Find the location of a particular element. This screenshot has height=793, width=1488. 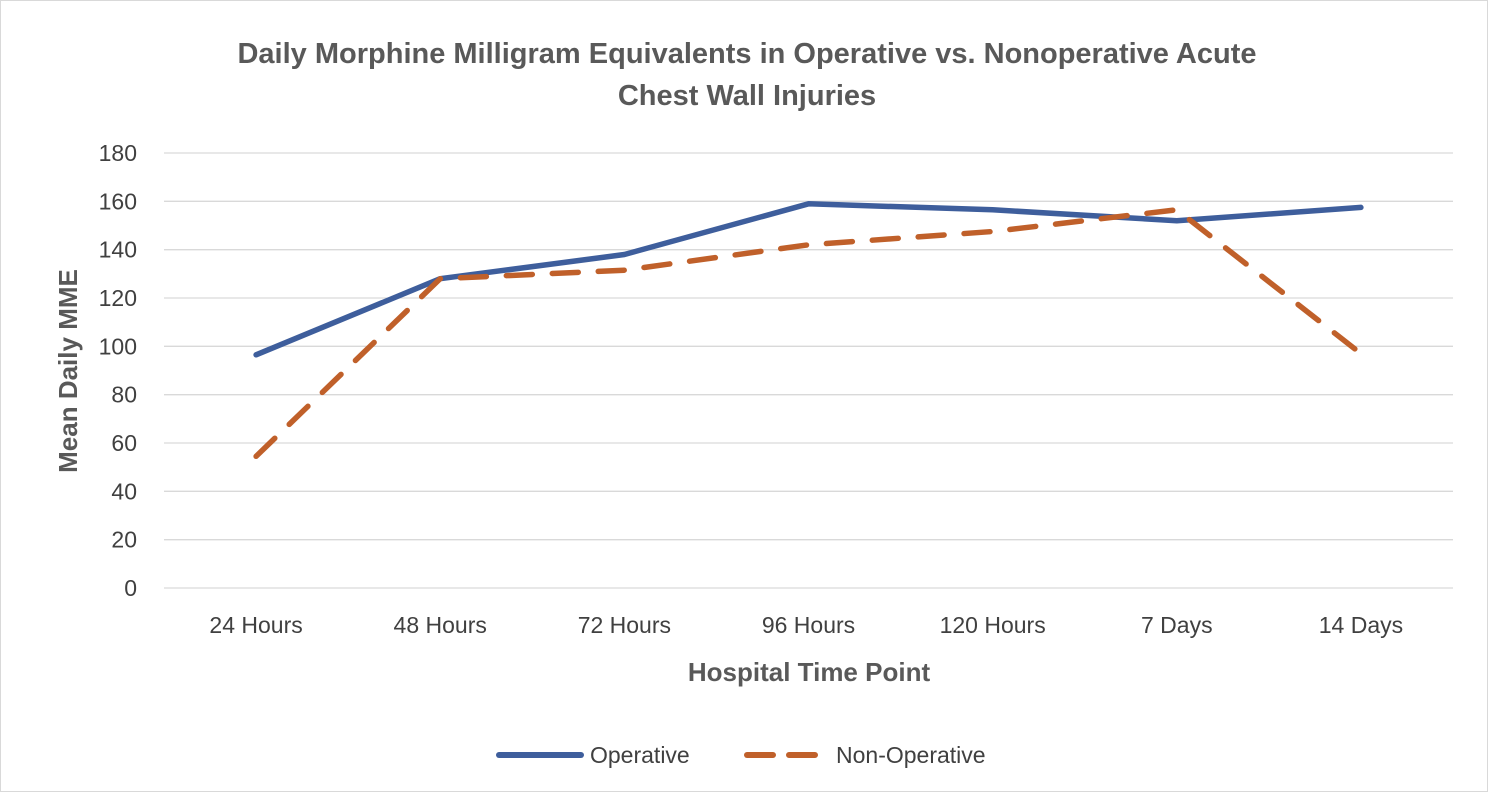

x-tick-label-48-hours: 48 Hours is located at coordinates (440, 625).